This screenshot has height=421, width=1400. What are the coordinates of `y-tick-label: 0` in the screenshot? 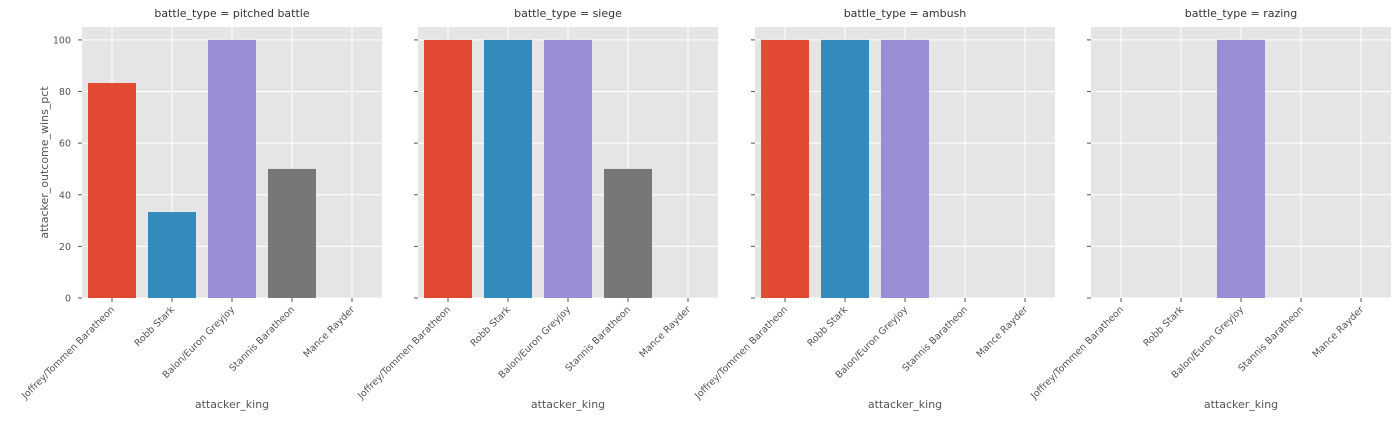 It's located at (68, 299).